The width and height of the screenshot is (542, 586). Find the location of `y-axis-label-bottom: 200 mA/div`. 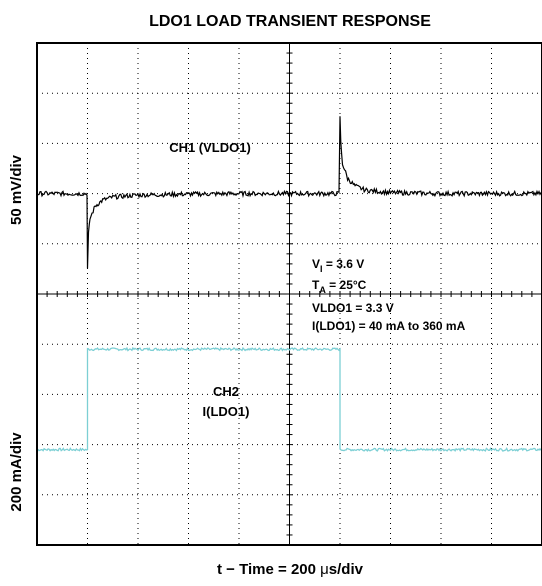

y-axis-label-bottom: 200 mA/div is located at coordinates (16, 472).